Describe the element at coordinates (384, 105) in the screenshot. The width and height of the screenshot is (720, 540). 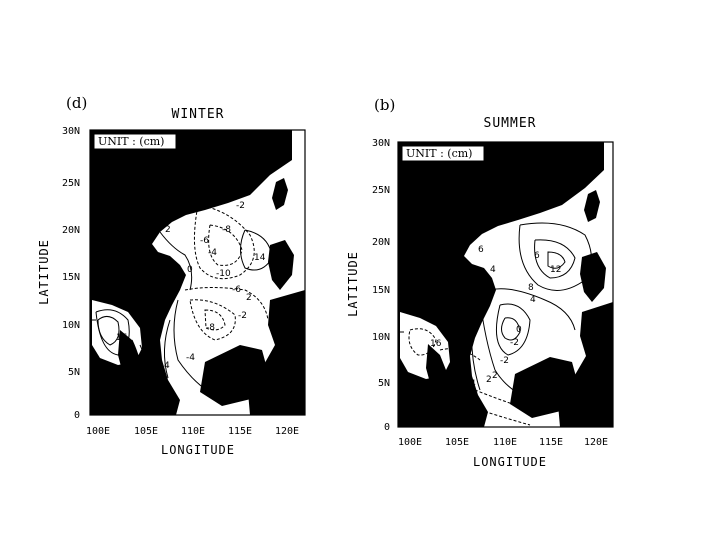
I see `panel-label: (b)` at that location.